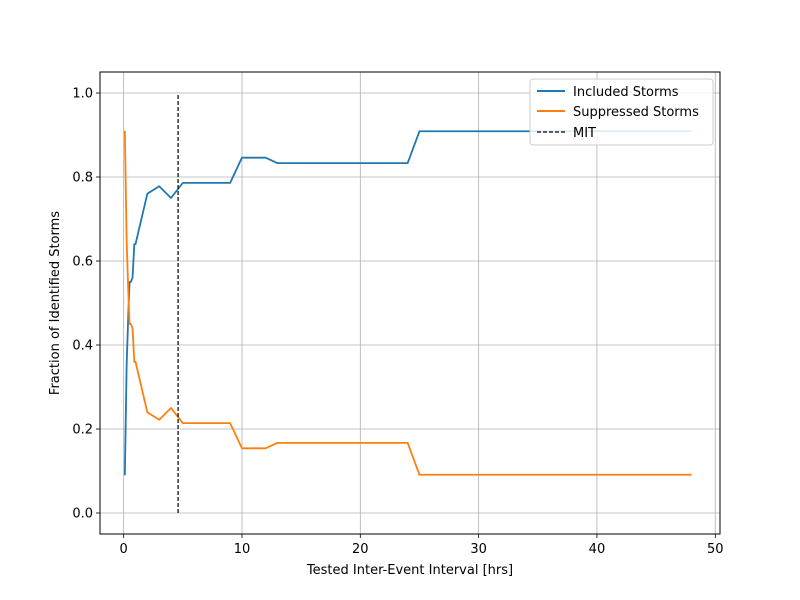  What do you see at coordinates (82, 514) in the screenshot?
I see `y-tick-label: 0.0` at bounding box center [82, 514].